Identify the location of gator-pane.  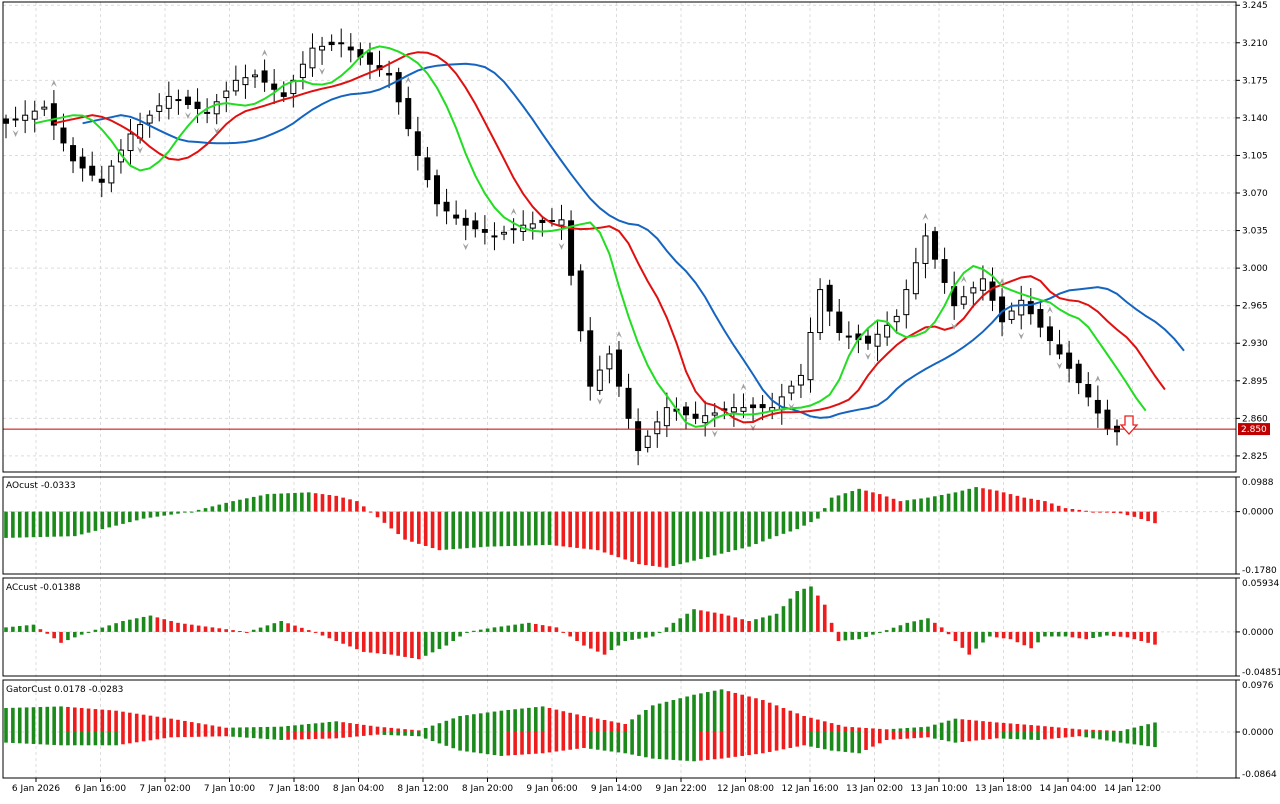
(580, 725).